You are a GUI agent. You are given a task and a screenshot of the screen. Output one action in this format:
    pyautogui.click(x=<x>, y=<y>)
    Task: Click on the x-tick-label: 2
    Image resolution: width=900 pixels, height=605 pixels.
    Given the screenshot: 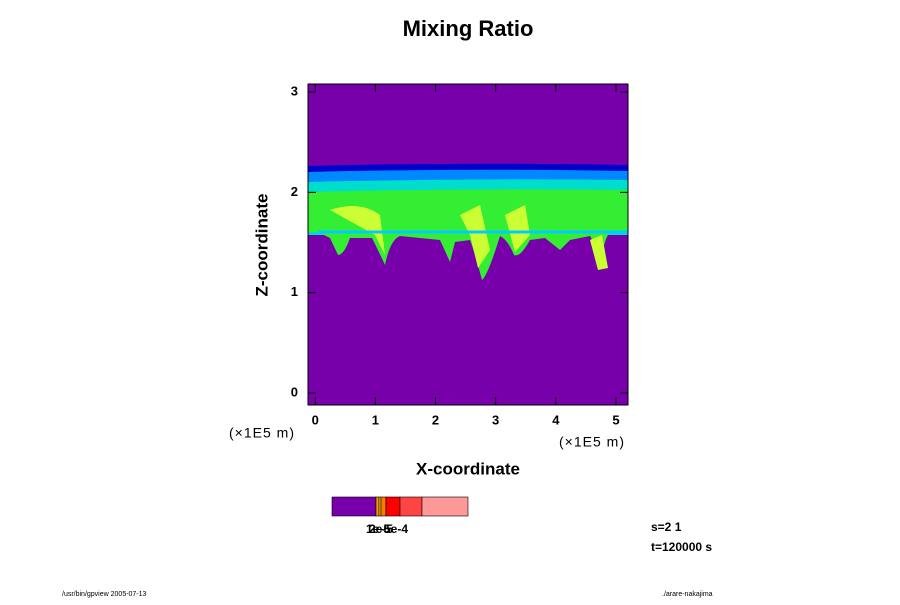 What is the action you would take?
    pyautogui.click(x=435, y=419)
    